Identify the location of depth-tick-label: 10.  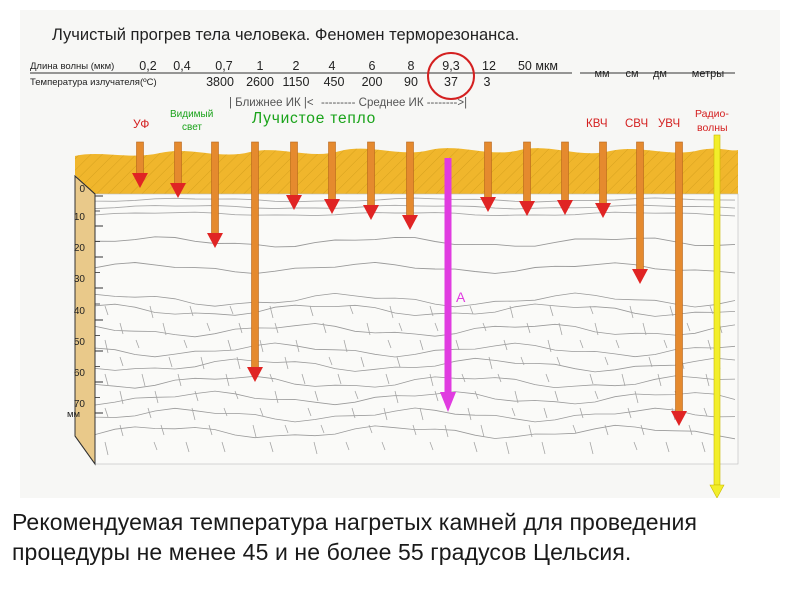
(80, 217).